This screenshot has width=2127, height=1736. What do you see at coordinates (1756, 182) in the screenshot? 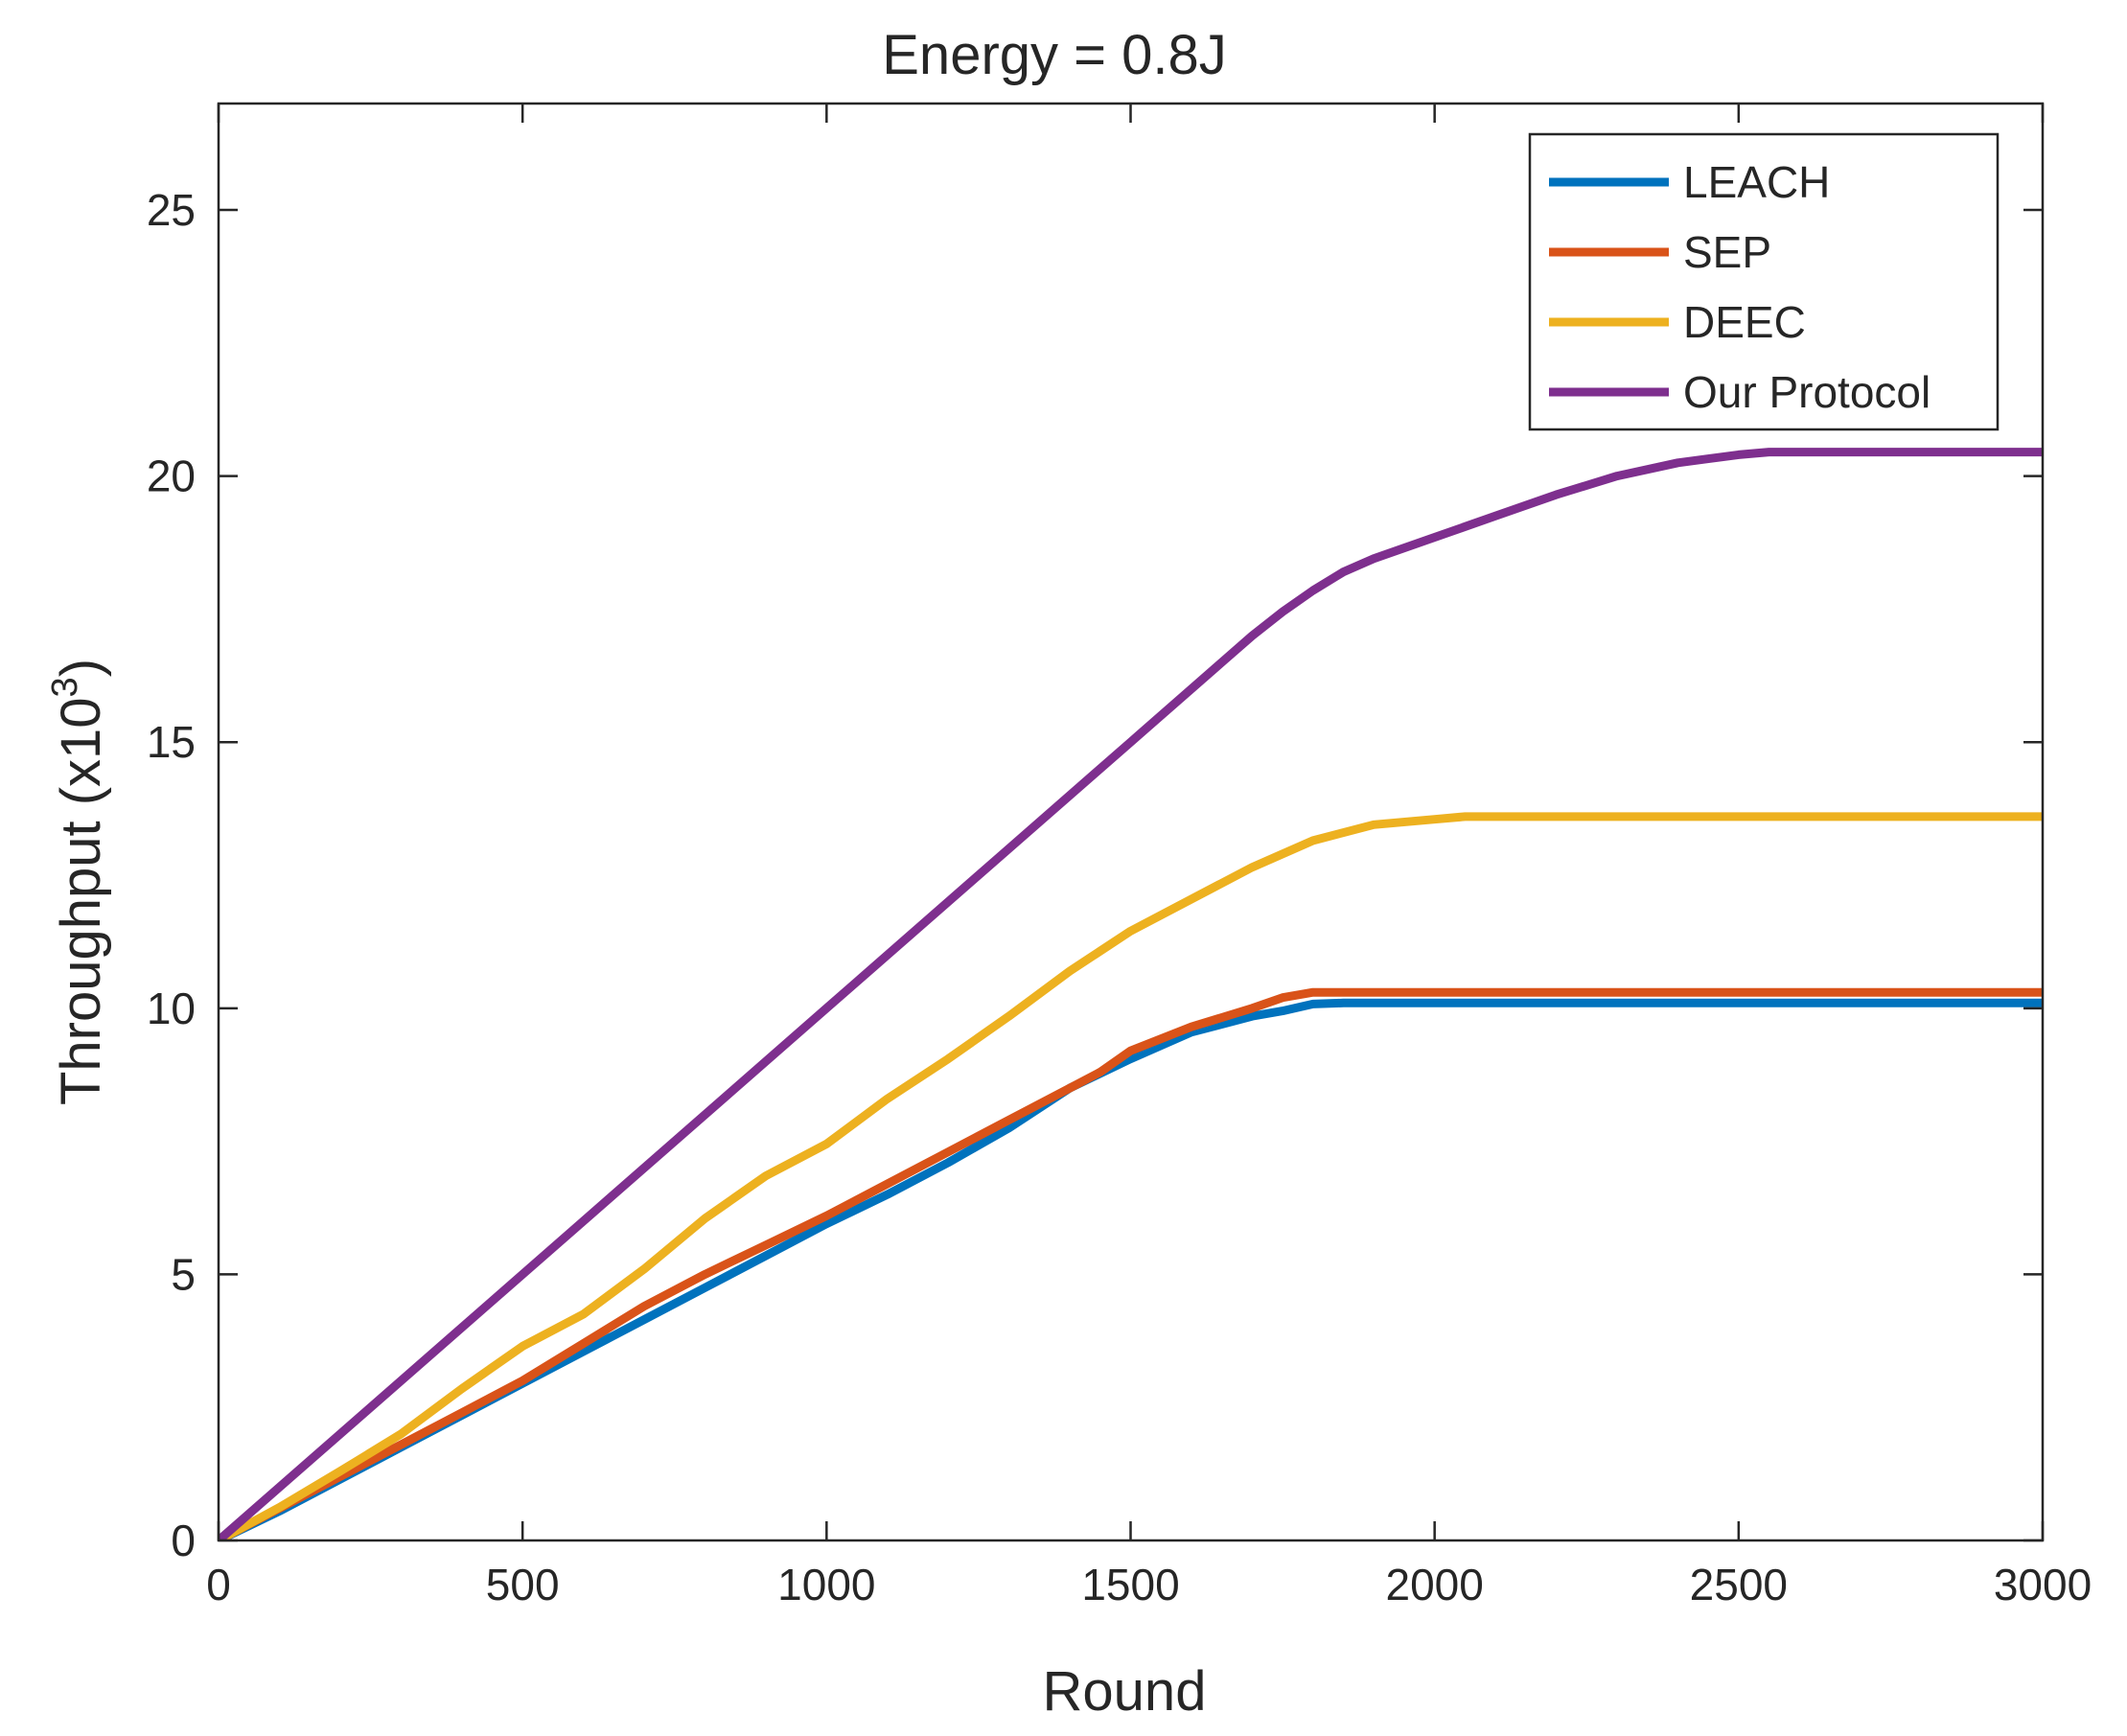
I see `legend-label: LEACH` at bounding box center [1756, 182].